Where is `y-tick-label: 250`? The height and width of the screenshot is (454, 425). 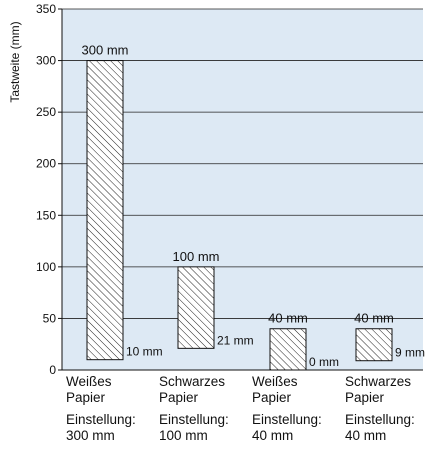 y-tick-label: 250 is located at coordinates (46, 112).